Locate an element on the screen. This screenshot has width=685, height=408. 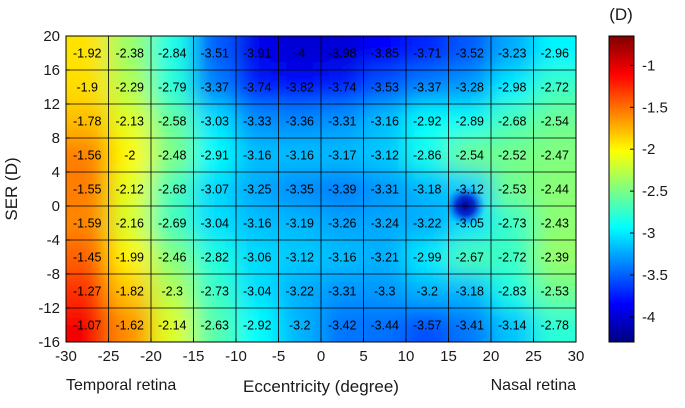
cell-value-label: -2.53 is located at coordinates (512, 190).